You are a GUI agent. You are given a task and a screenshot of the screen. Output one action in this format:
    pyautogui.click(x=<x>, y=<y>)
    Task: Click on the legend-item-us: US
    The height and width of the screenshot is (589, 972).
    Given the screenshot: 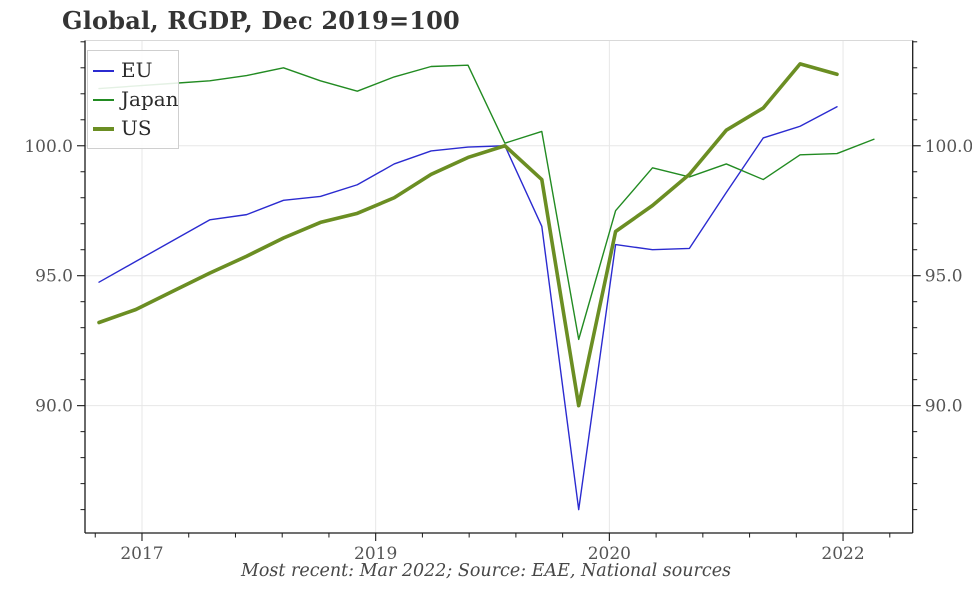 What is the action you would take?
    pyautogui.click(x=131, y=128)
    